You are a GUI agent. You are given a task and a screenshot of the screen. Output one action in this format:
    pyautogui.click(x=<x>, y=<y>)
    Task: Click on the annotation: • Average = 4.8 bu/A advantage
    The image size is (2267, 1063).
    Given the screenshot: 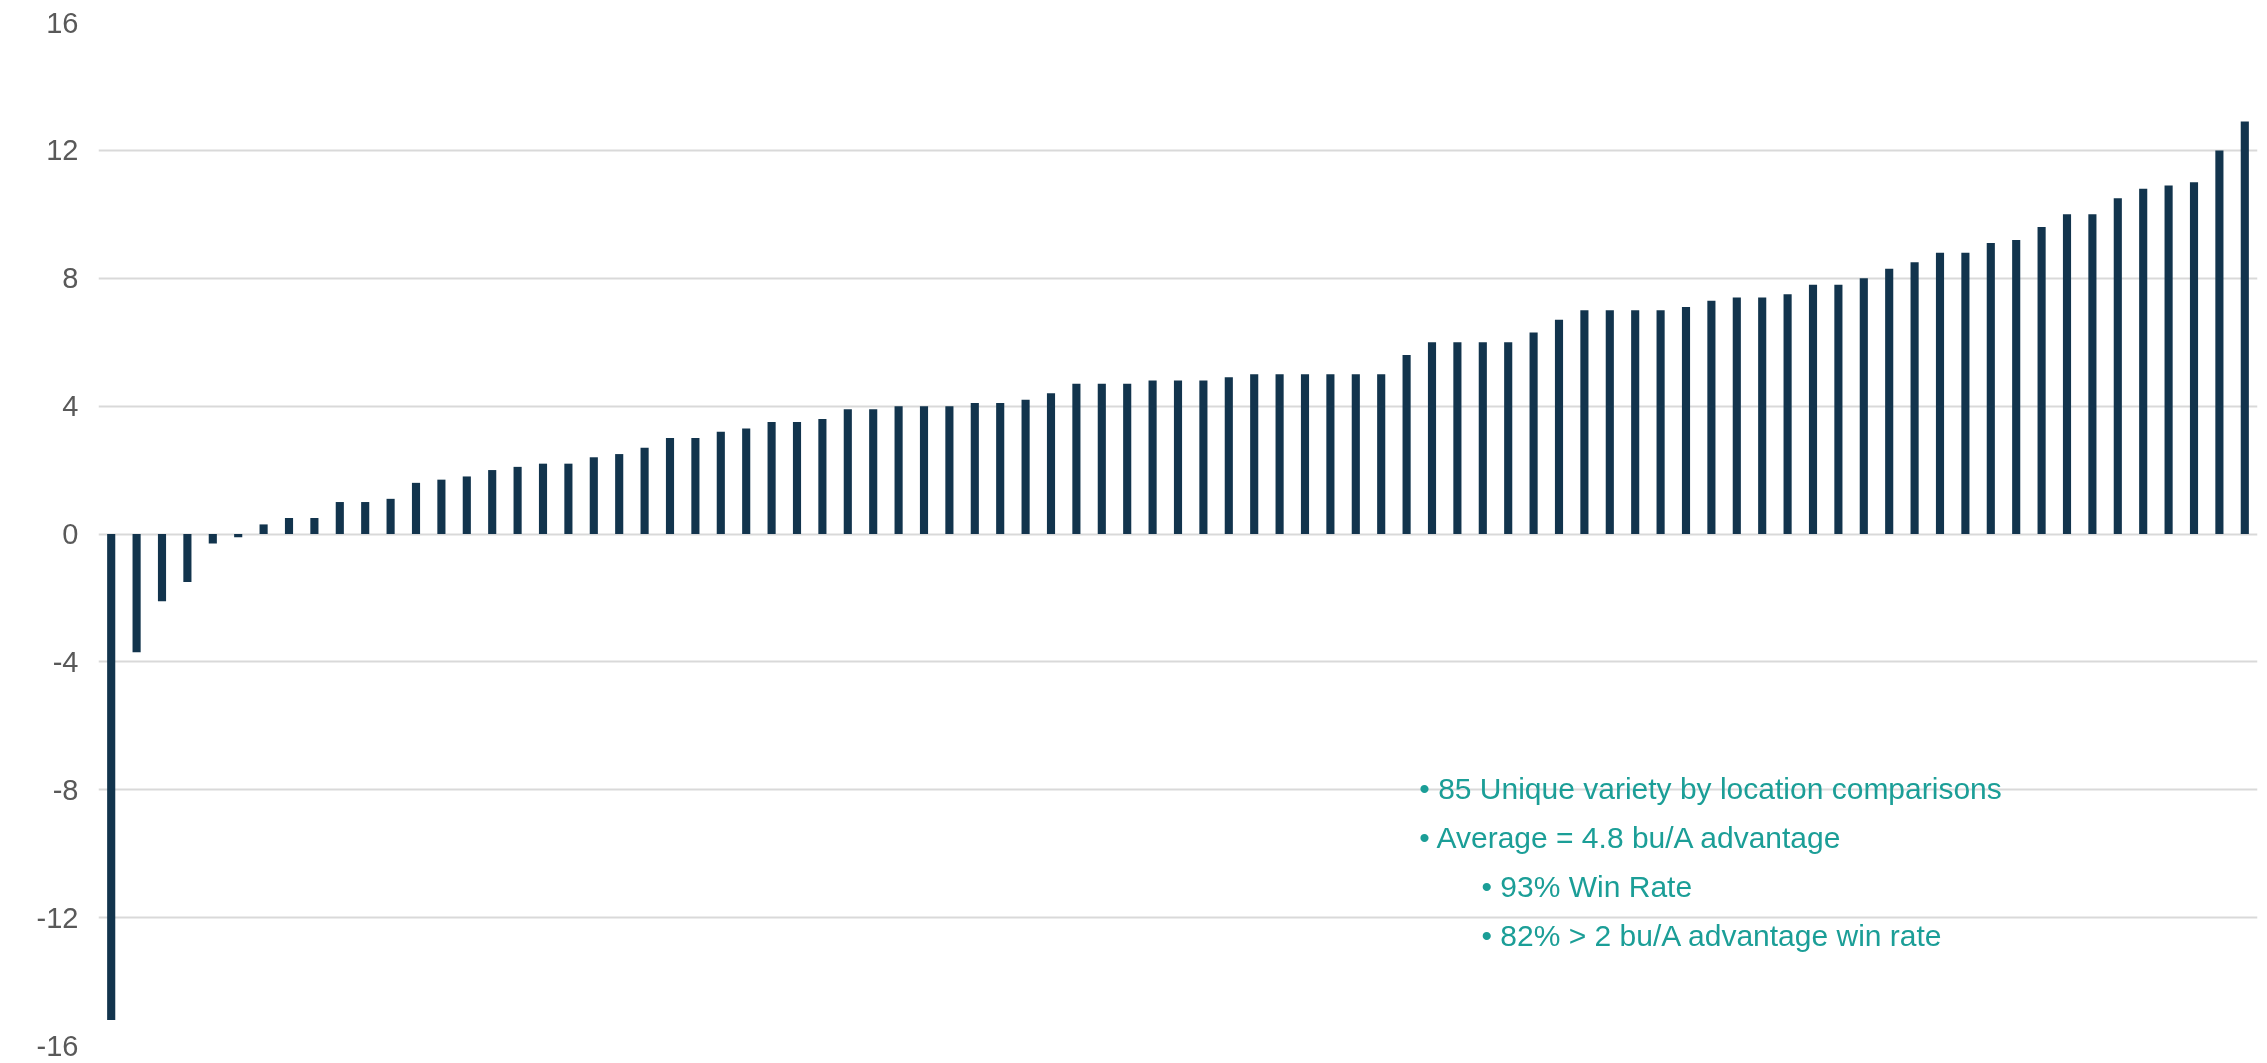 What is the action you would take?
    pyautogui.click(x=1630, y=837)
    